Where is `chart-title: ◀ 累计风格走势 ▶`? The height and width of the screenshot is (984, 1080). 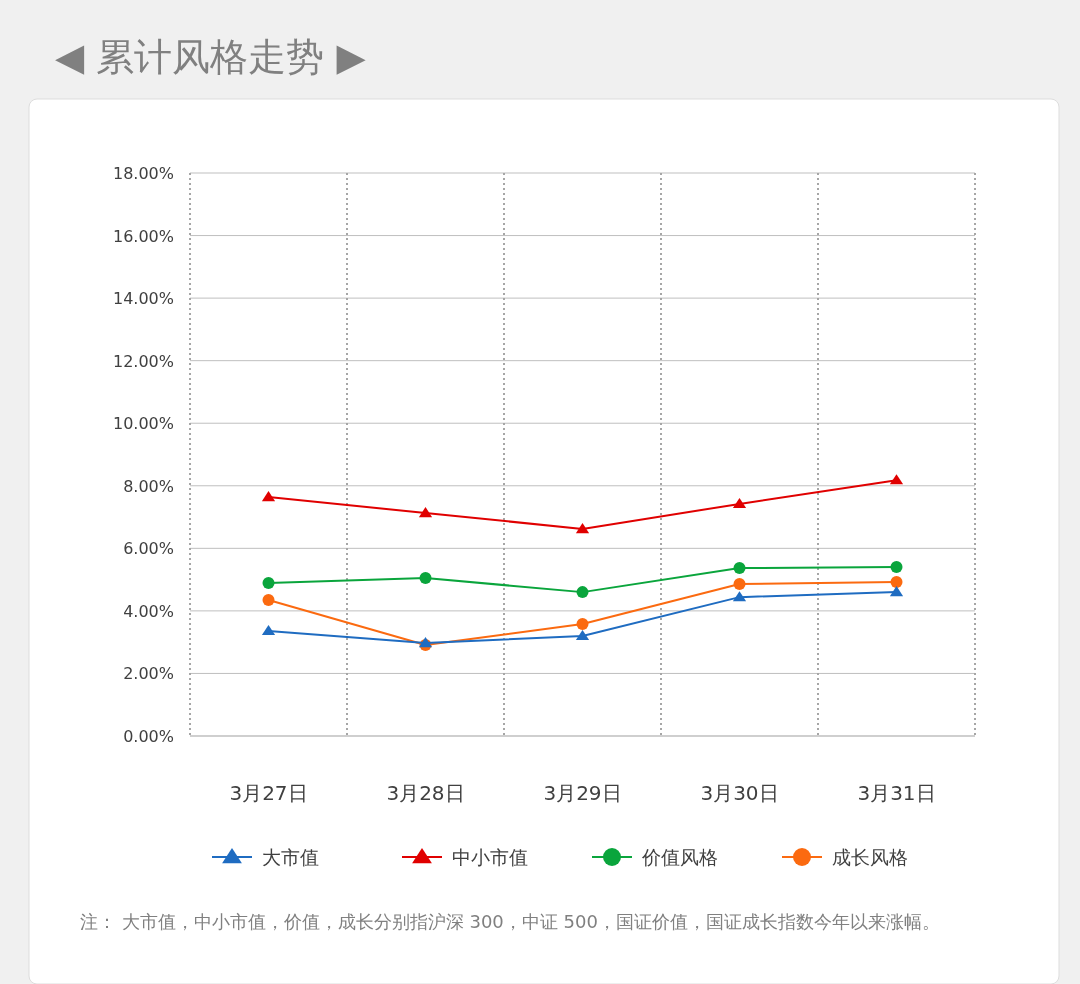 chart-title: ◀ 累计风格走势 ▶ is located at coordinates (211, 57).